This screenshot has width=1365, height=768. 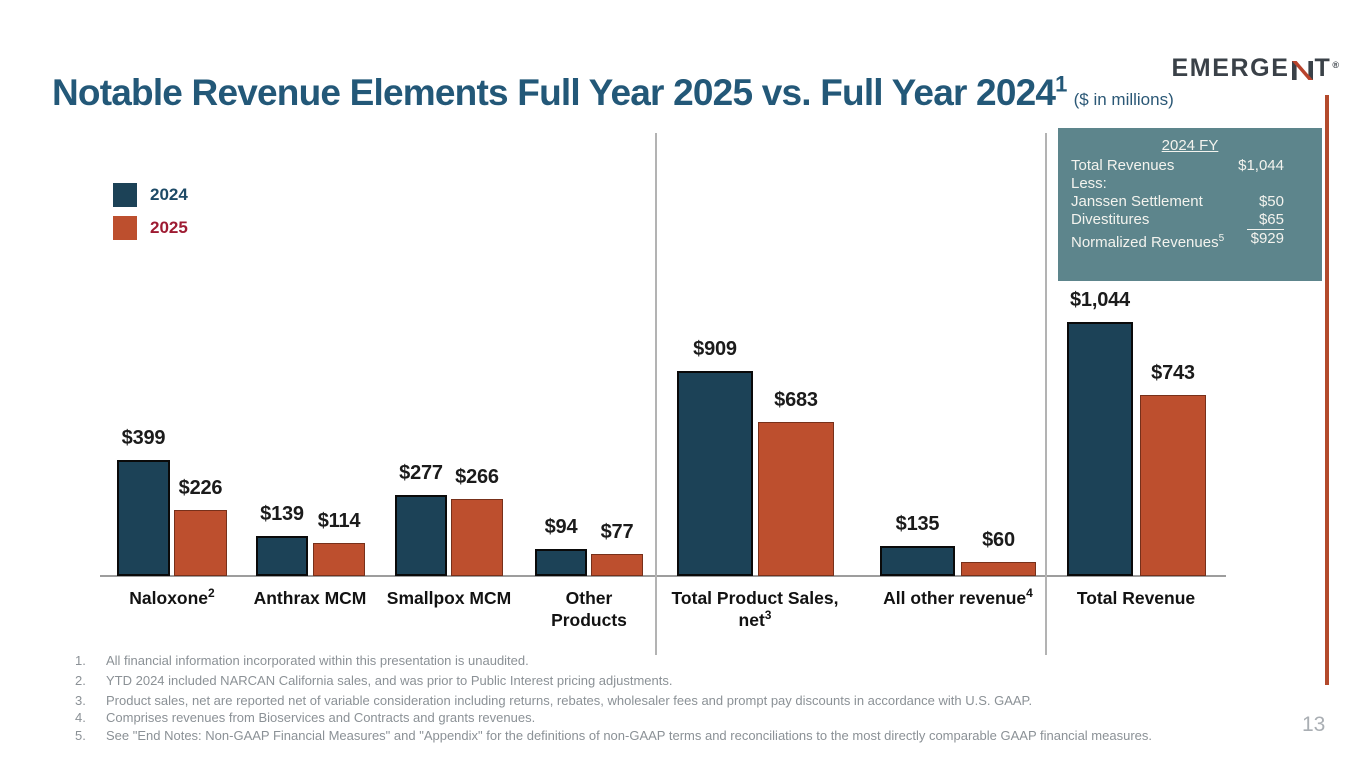 What do you see at coordinates (282, 556) in the screenshot?
I see `bar-2024-anthrax-mcm` at bounding box center [282, 556].